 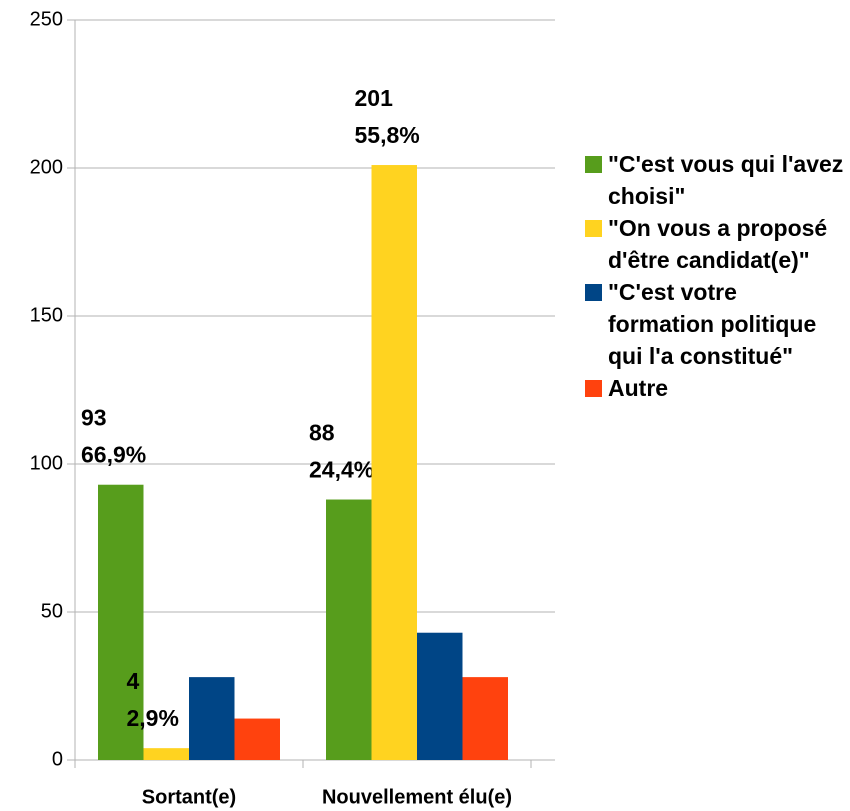 I want to click on data-label-line: 2,9%, so click(x=153, y=718).